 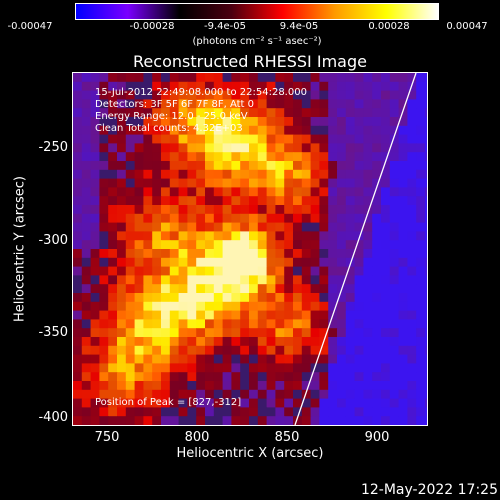 I want to click on y-axis-label: Heliocentric Y (arcsec), so click(x=20, y=249).